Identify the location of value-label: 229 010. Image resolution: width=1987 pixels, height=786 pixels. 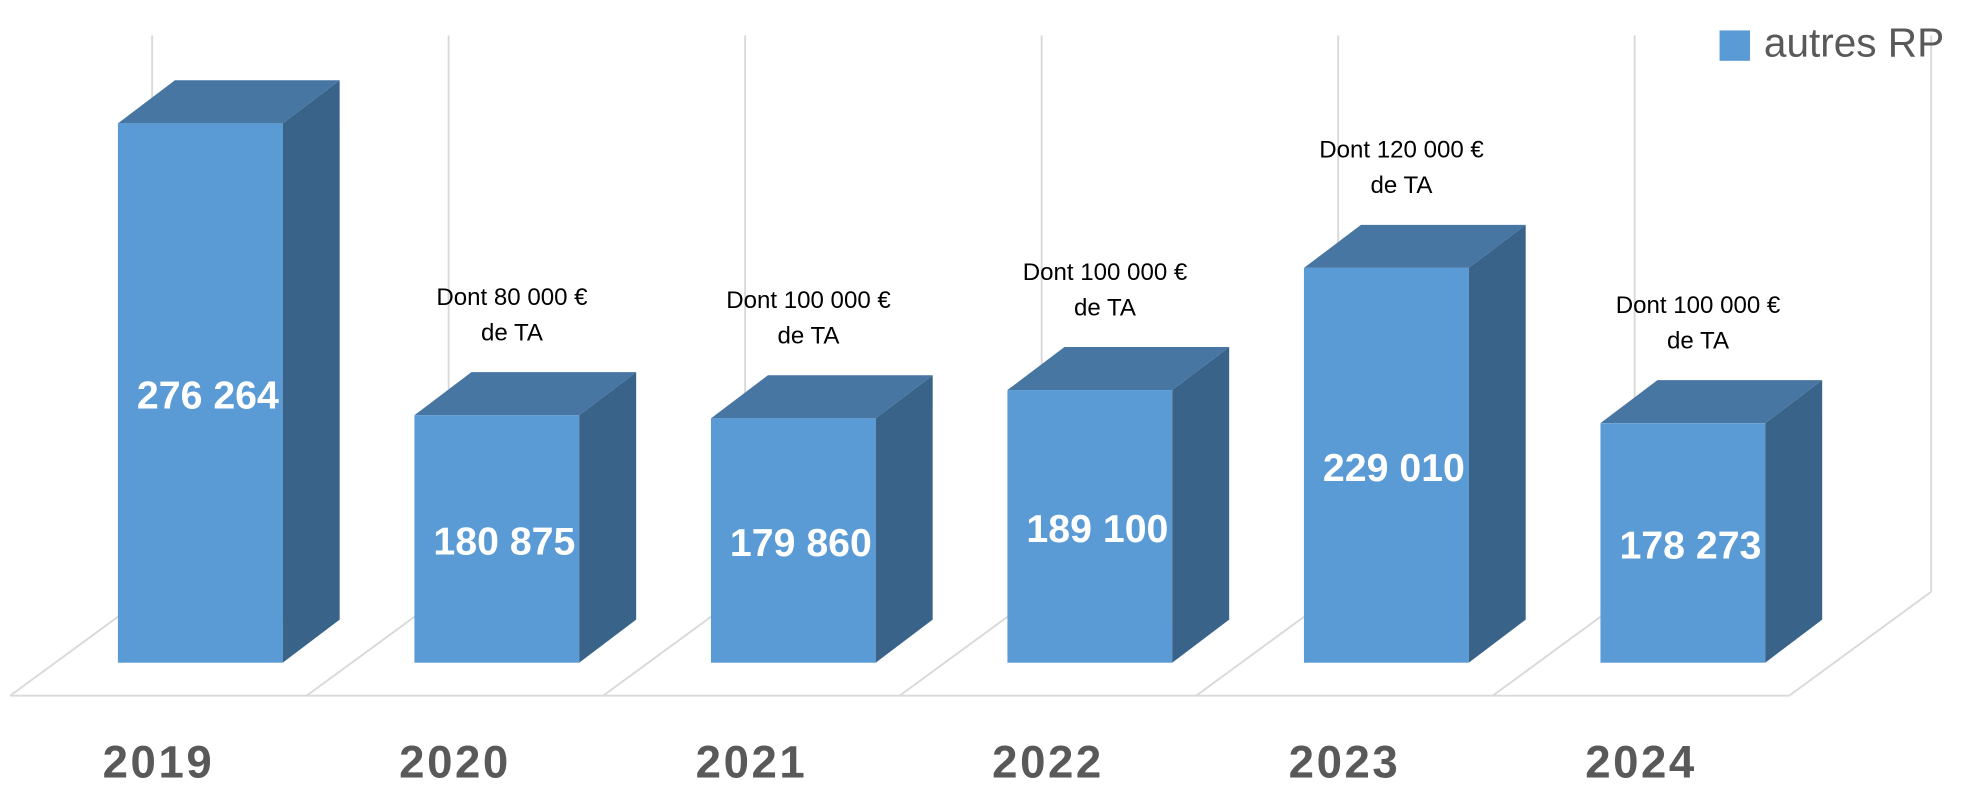
(1394, 468).